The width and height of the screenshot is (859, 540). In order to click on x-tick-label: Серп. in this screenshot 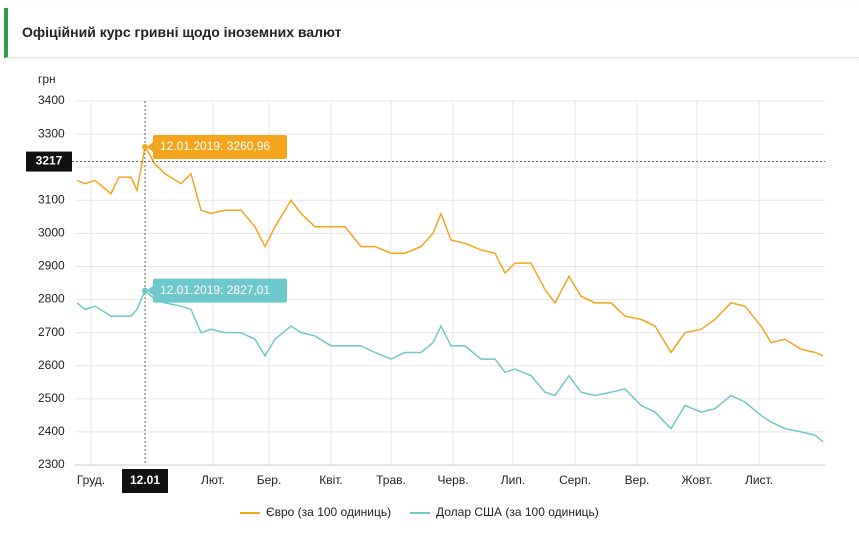, I will do `click(575, 480)`.